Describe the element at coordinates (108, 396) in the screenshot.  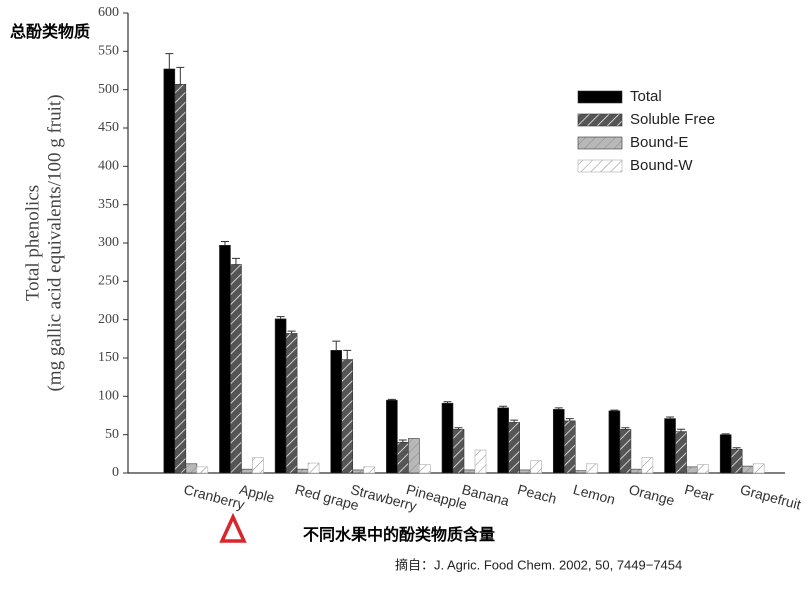
I see `y-tick-label: 100` at that location.